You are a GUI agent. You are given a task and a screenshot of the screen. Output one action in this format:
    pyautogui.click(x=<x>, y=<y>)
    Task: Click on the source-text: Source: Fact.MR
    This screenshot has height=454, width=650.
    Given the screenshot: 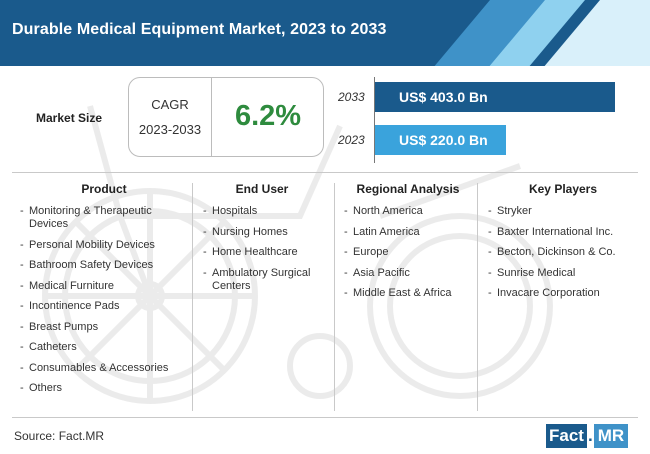 What is the action you would take?
    pyautogui.click(x=59, y=436)
    